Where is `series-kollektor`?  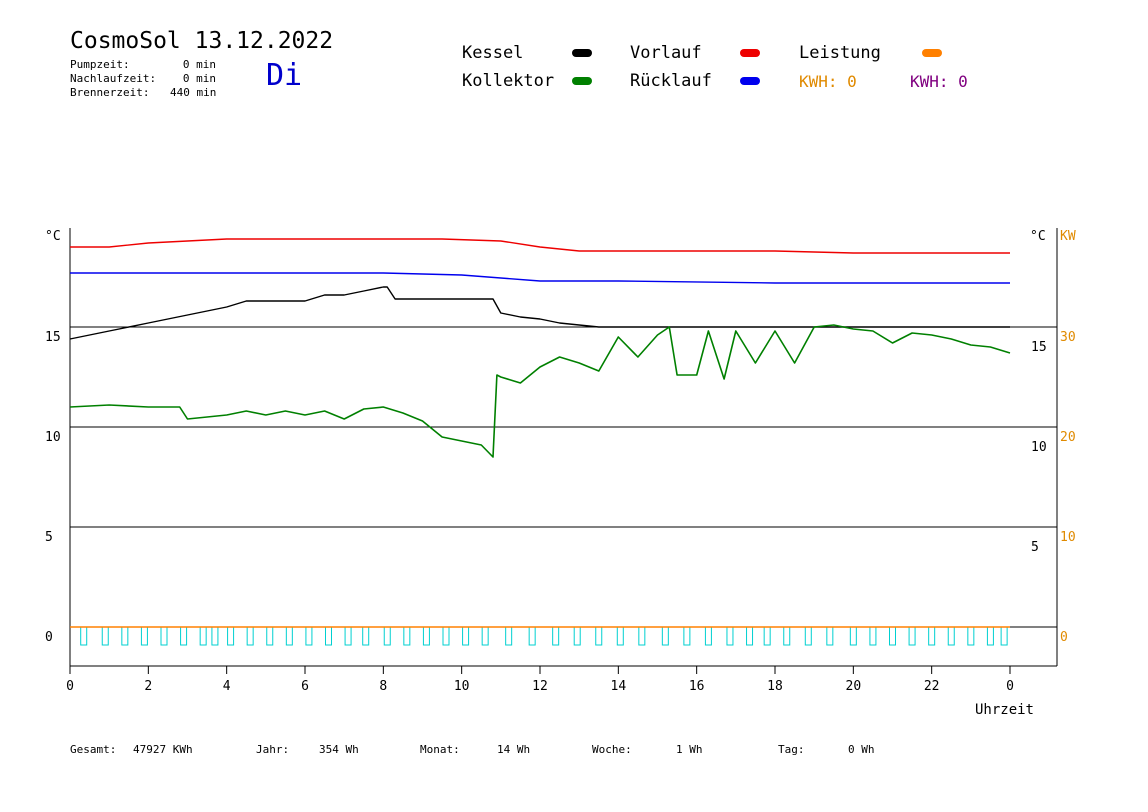
series-kollektor is located at coordinates (540, 391).